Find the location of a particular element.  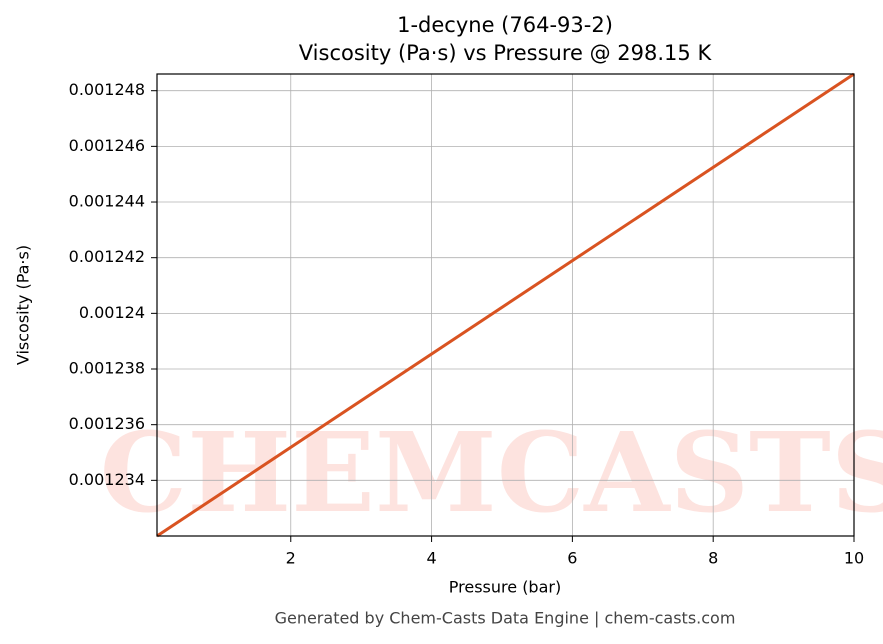

y-tick-label: 0.001238 is located at coordinates (107, 368).